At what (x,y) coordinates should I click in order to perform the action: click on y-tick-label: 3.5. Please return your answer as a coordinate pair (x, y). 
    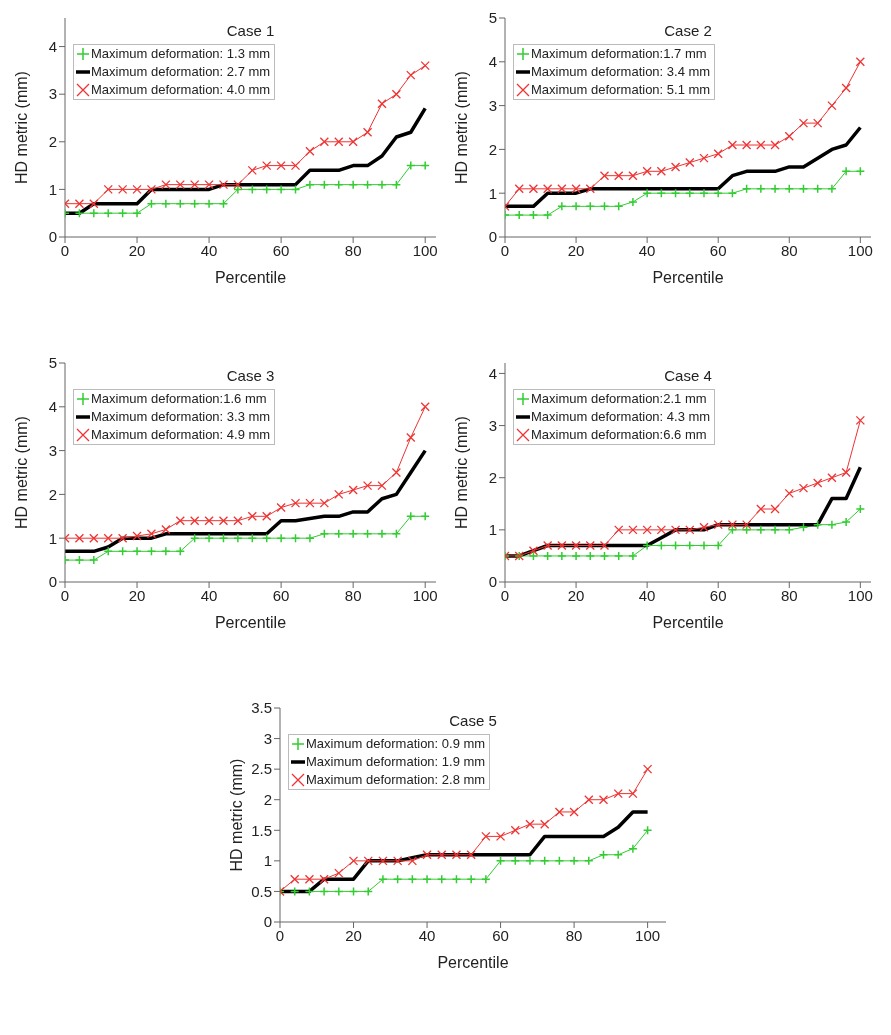
    Looking at the image, I should click on (261, 708).